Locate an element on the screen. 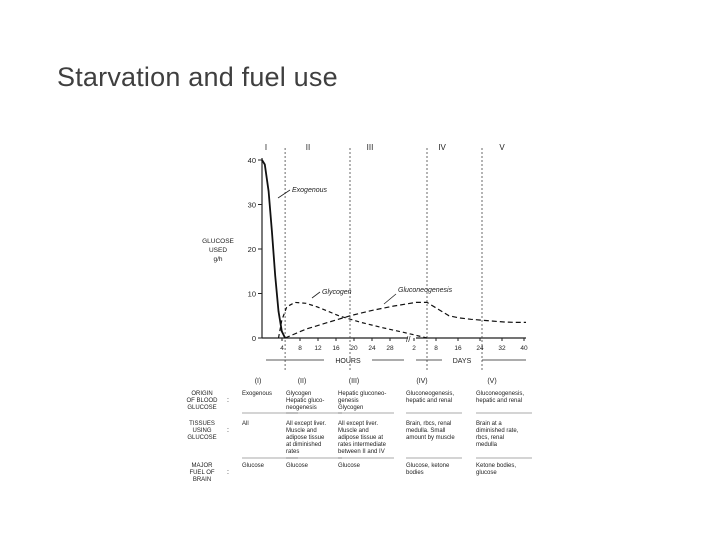  phase-label: II is located at coordinates (308, 147).